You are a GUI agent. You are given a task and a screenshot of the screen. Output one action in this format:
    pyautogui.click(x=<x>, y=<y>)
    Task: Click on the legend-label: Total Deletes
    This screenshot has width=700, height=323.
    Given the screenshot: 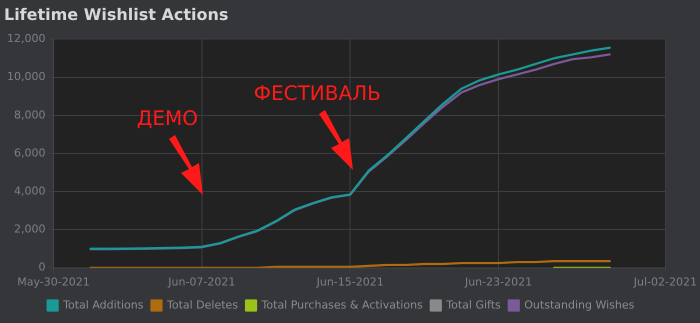 What is the action you would take?
    pyautogui.click(x=202, y=305)
    